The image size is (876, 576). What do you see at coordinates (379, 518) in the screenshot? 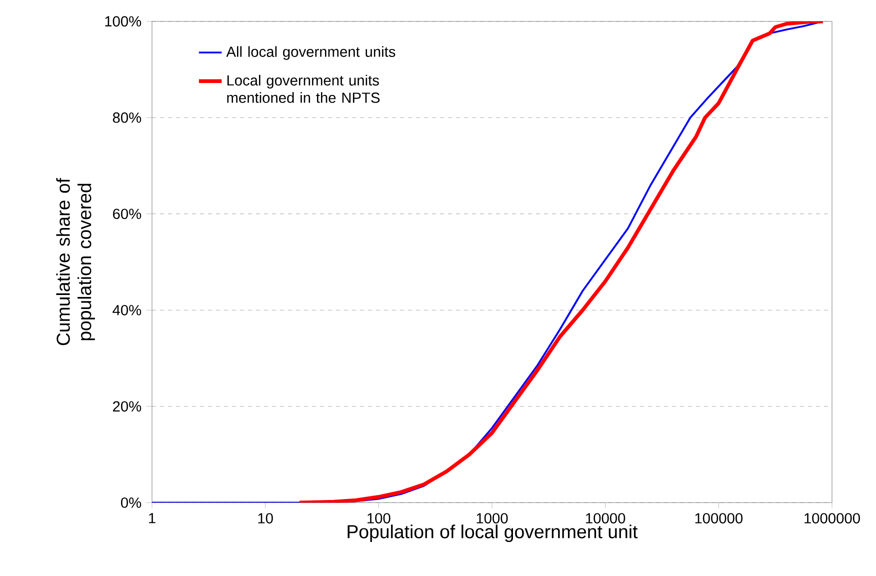
I see `x-tick-label: 100` at bounding box center [379, 518].